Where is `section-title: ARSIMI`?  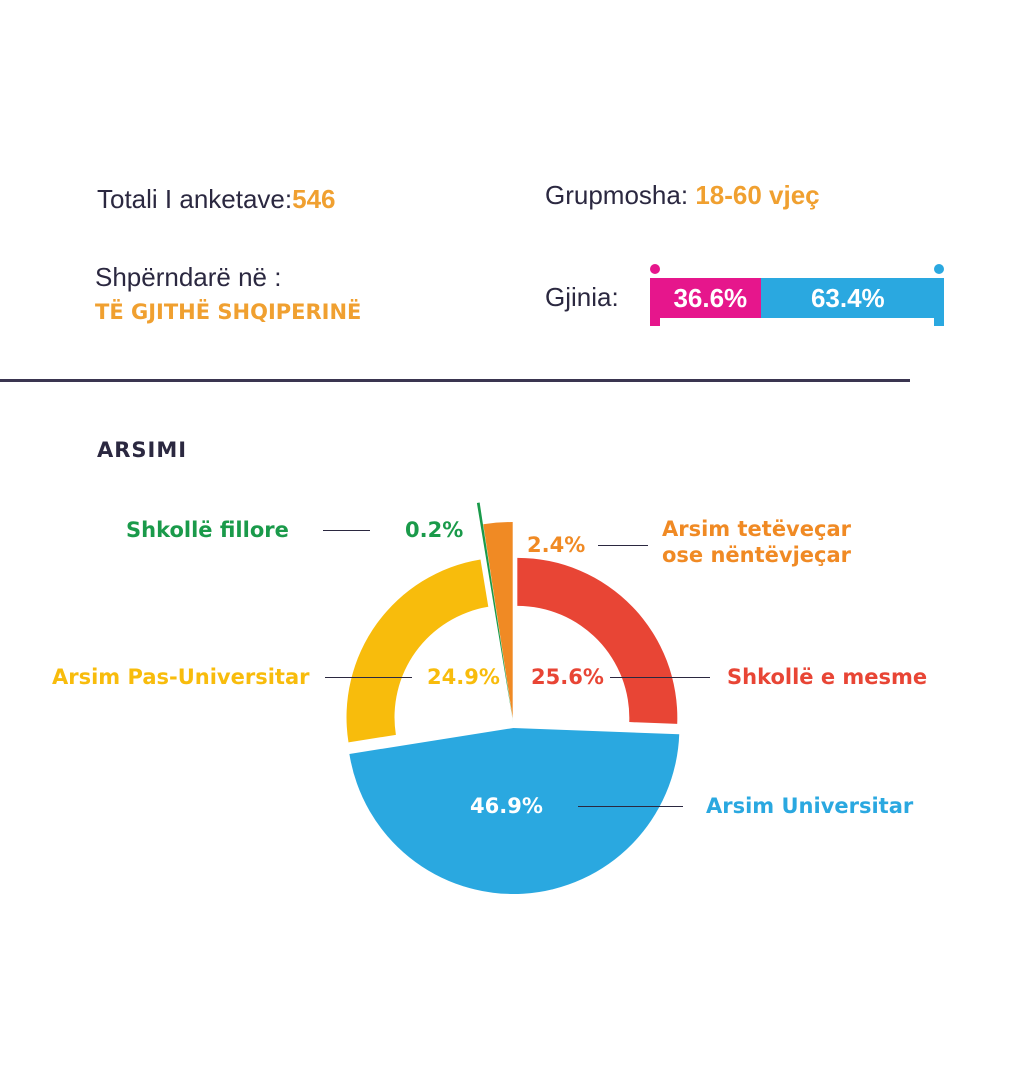
section-title: ARSIMI is located at coordinates (142, 450).